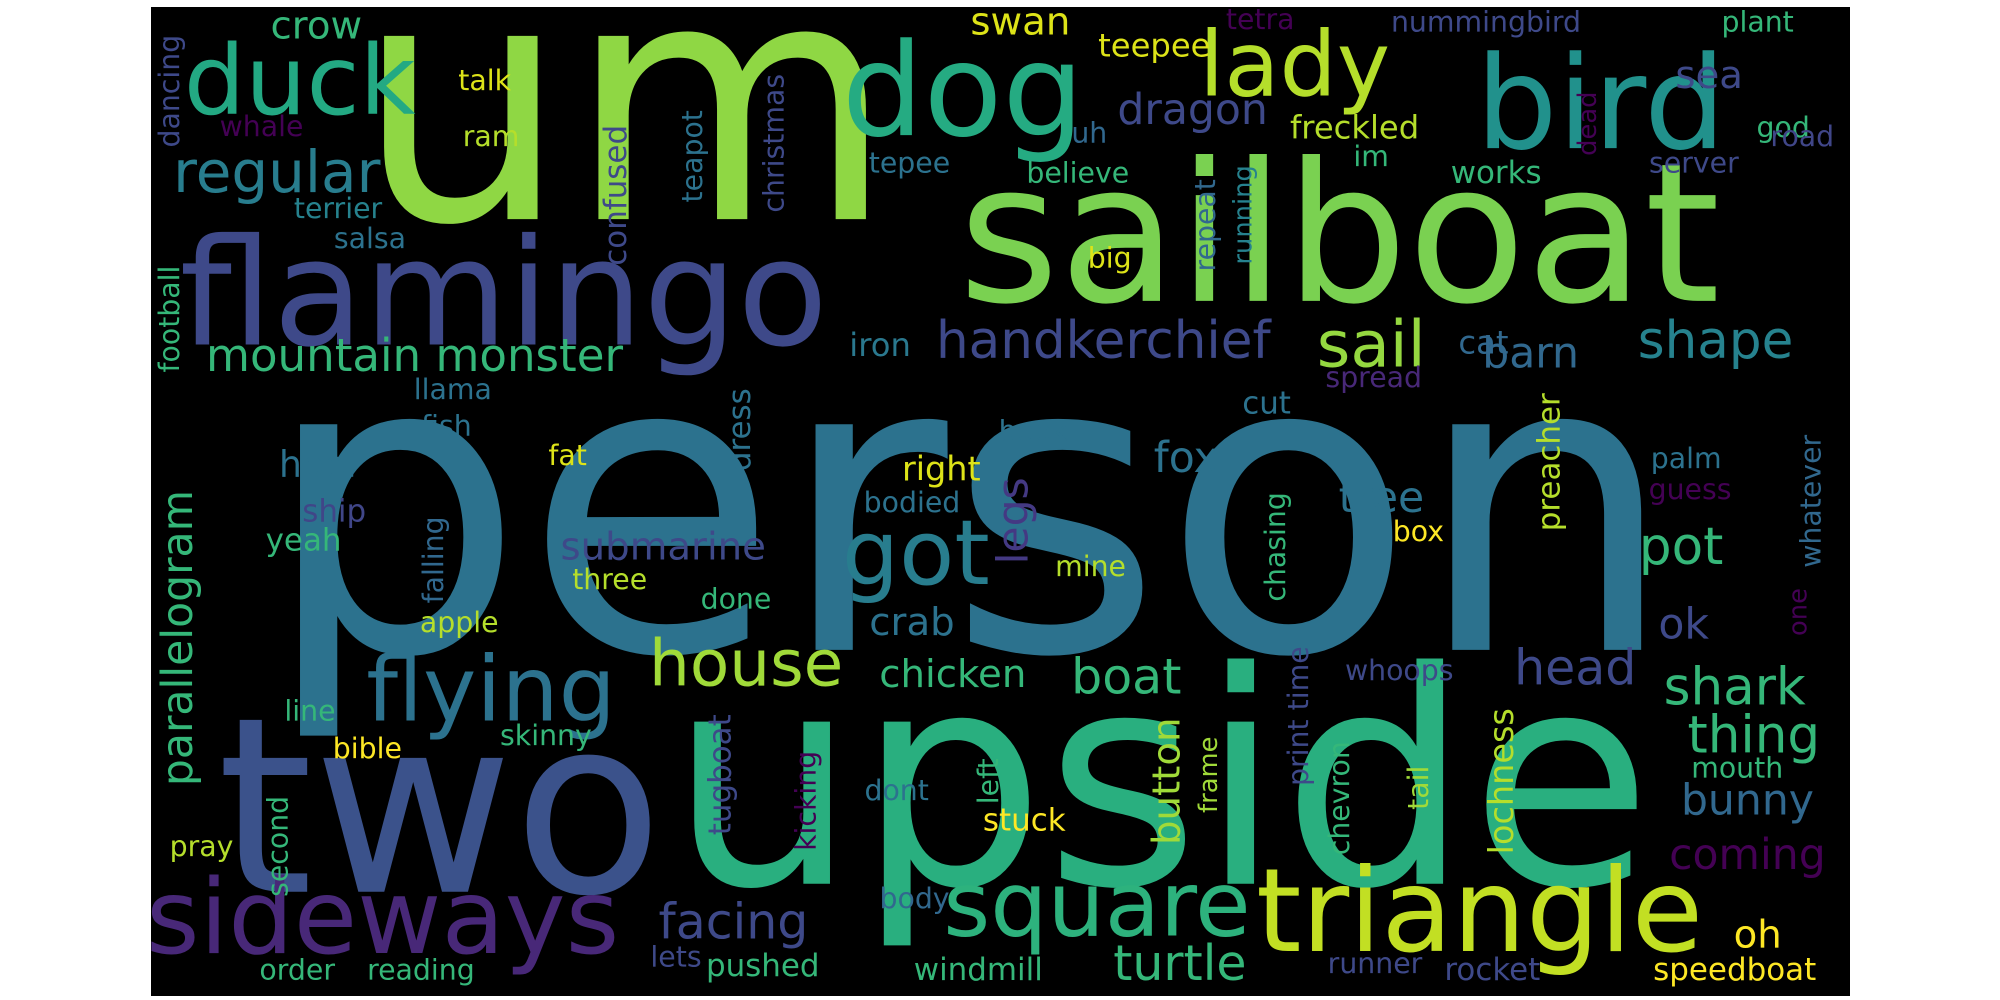 Image resolution: width=2000 pixels, height=1000 pixels. I want to click on word: big, so click(1110, 257).